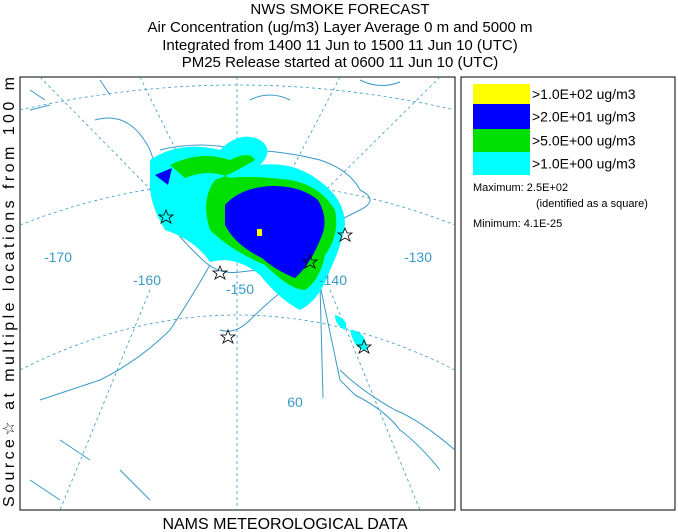 This screenshot has width=678, height=532. What do you see at coordinates (265, 281) in the screenshot?
I see `source-markers` at bounding box center [265, 281].